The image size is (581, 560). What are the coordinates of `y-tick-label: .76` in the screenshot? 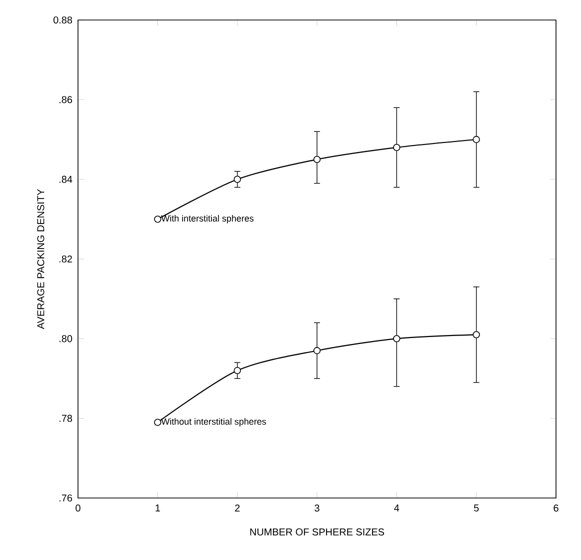 It's located at (66, 498).